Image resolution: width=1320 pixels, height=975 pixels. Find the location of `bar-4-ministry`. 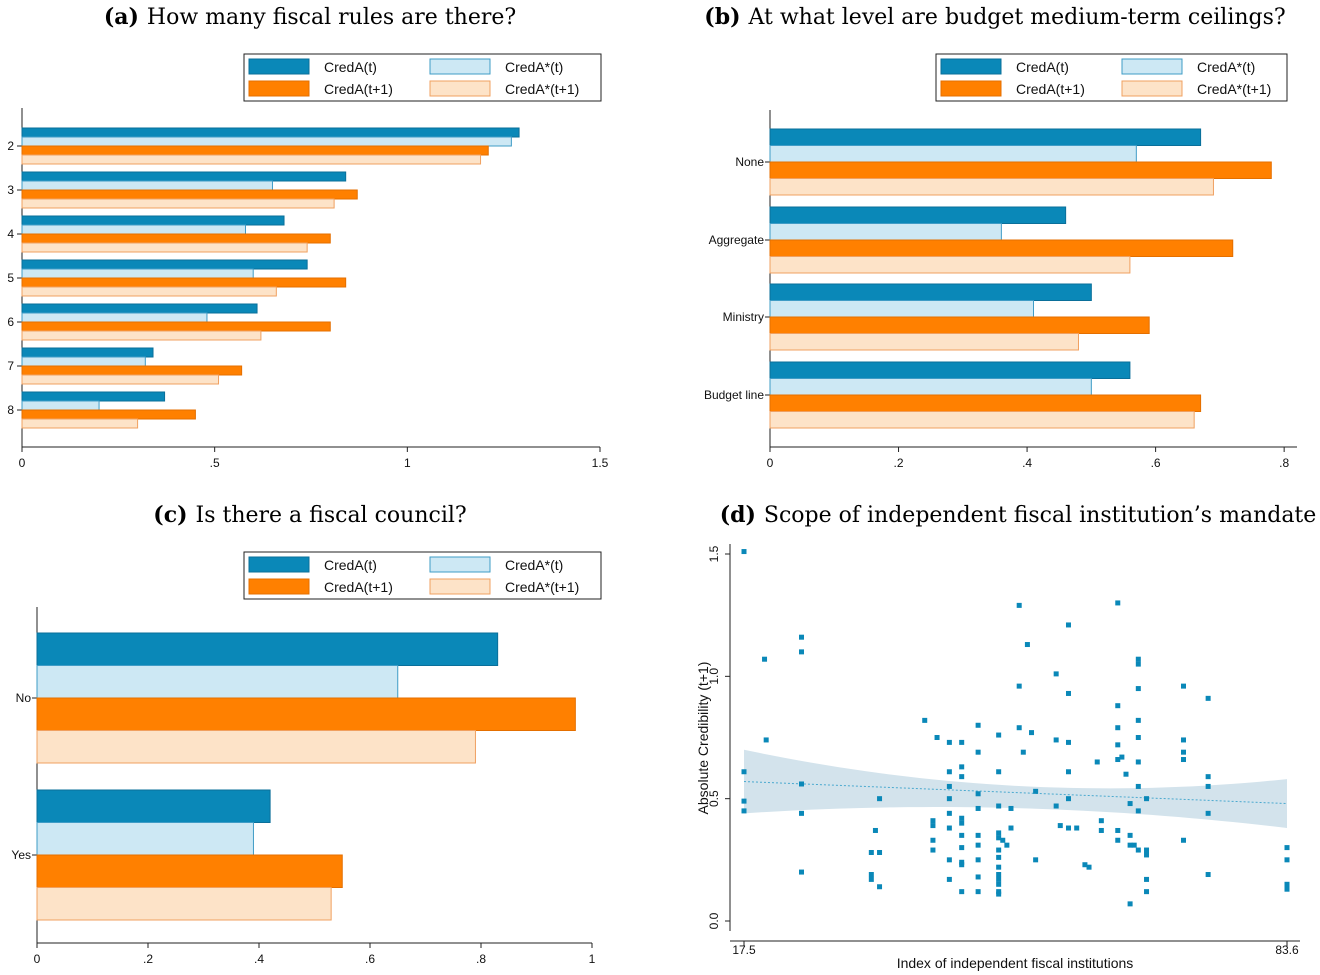

bar-4-ministry is located at coordinates (924, 342).